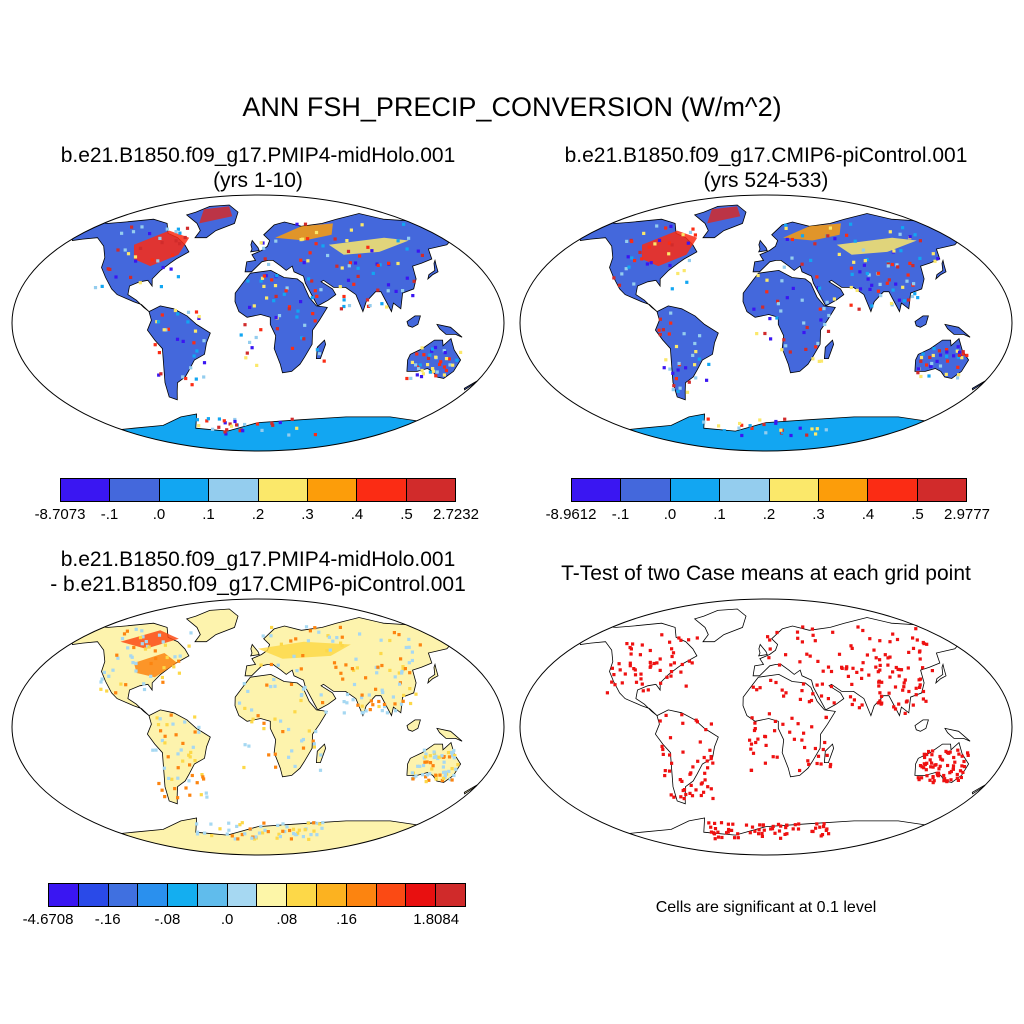 The height and width of the screenshot is (1024, 1024). I want to click on landmass-japan, so click(433, 673).